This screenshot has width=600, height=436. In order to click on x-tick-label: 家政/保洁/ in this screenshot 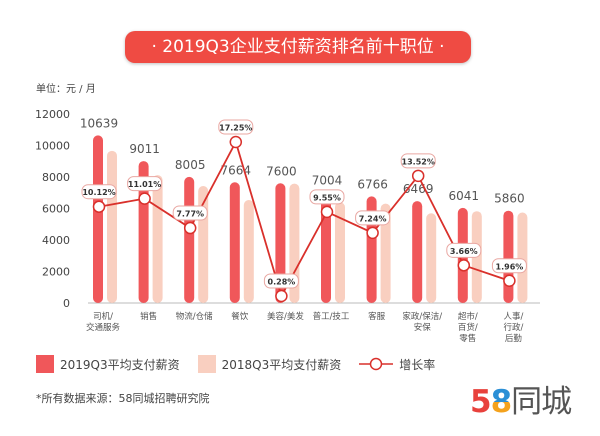, I will do `click(422, 316)`.